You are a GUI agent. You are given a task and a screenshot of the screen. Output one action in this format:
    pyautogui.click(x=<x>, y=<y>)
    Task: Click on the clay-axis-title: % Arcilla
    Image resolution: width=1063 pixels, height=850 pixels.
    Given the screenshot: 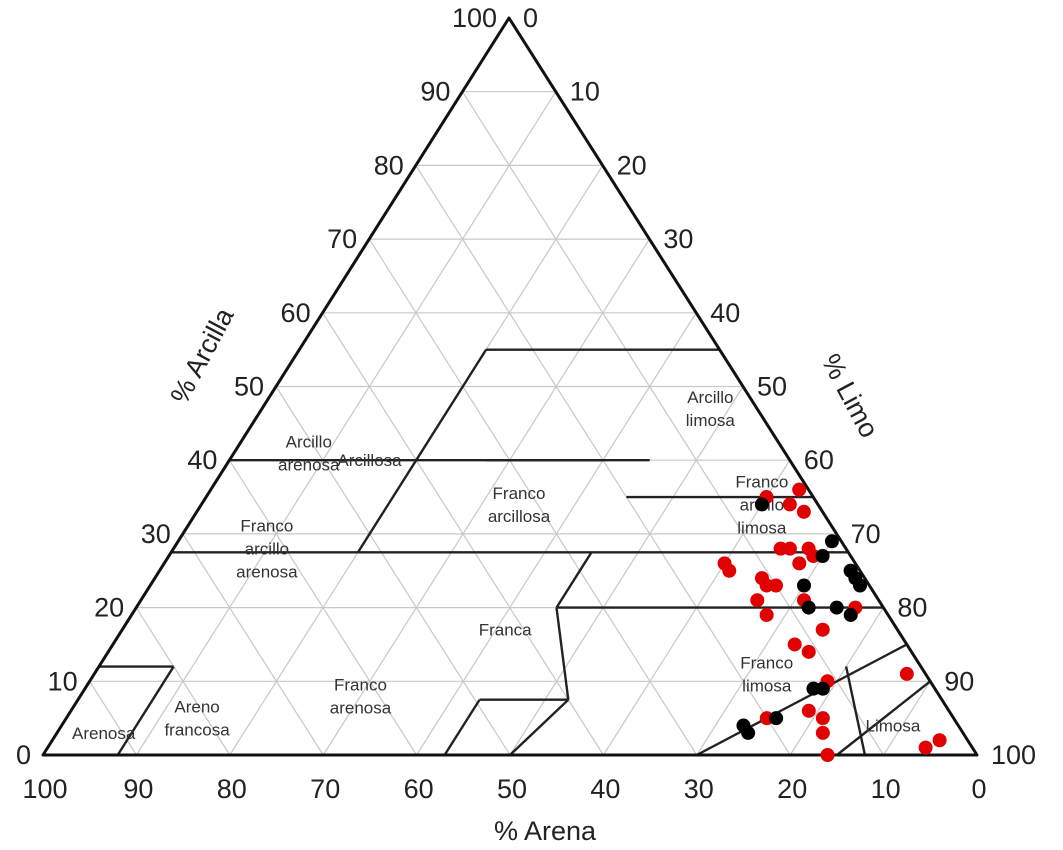 What is the action you would take?
    pyautogui.click(x=203, y=355)
    